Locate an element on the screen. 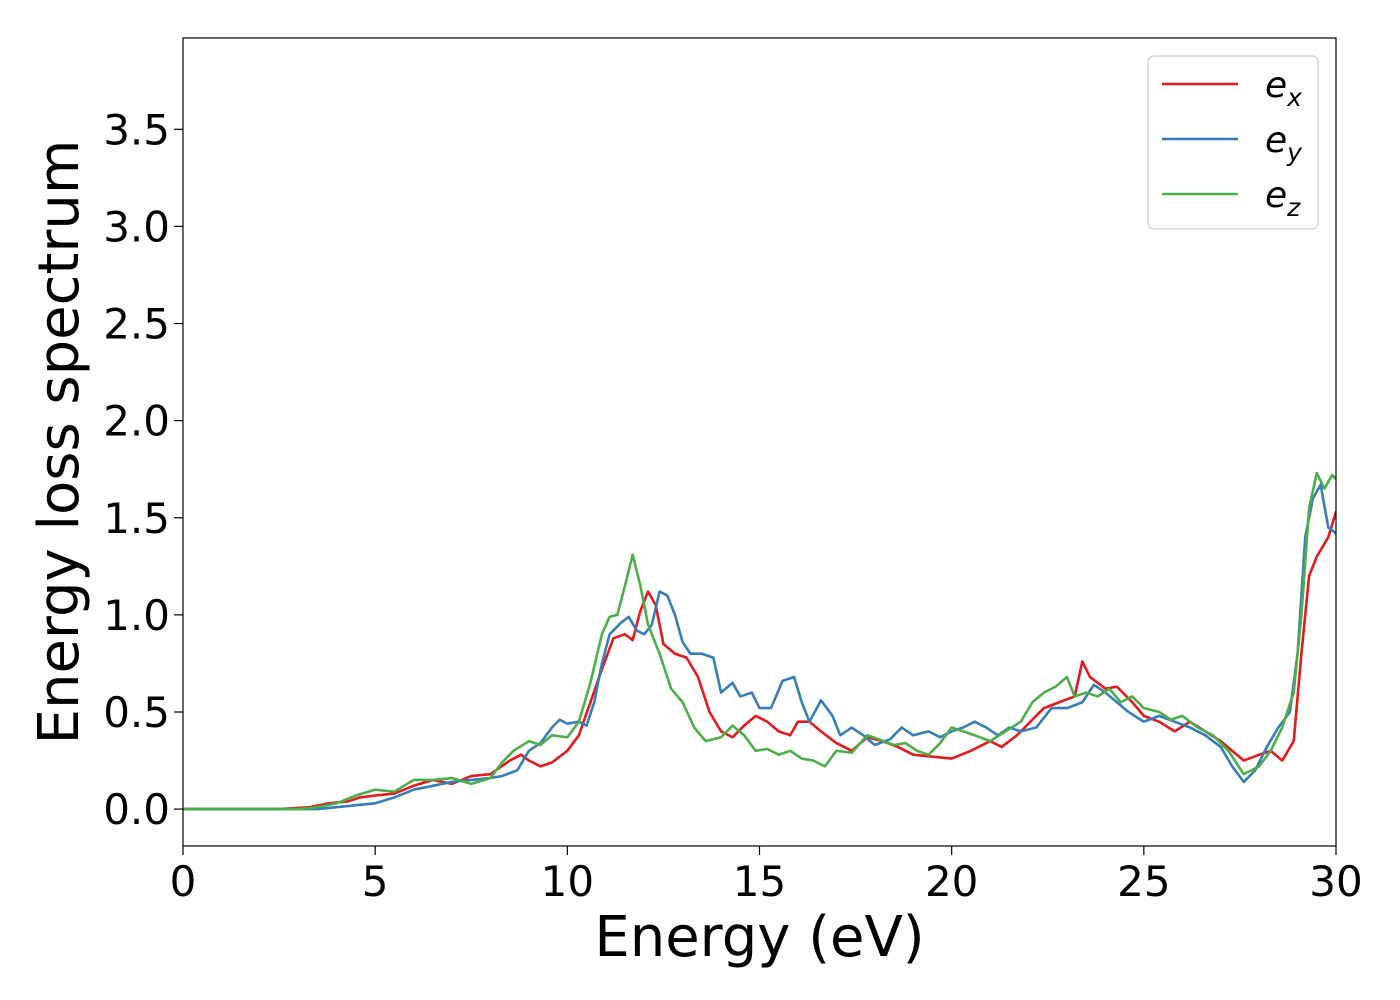 Image resolution: width=1400 pixels, height=1000 pixels. x-tick-label: 10 is located at coordinates (567, 881).